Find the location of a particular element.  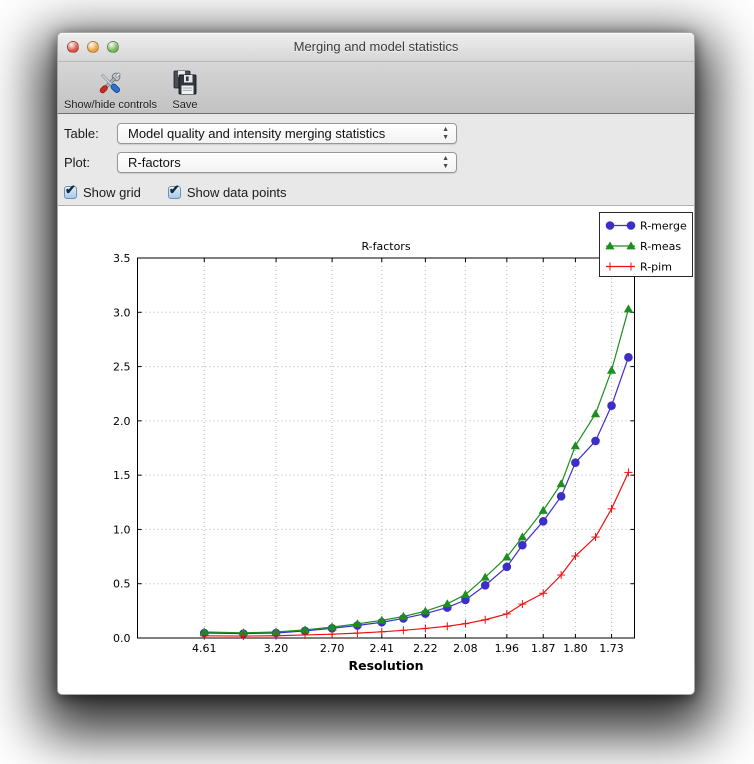

show-grid-checkbox: Show grid is located at coordinates (102, 191).